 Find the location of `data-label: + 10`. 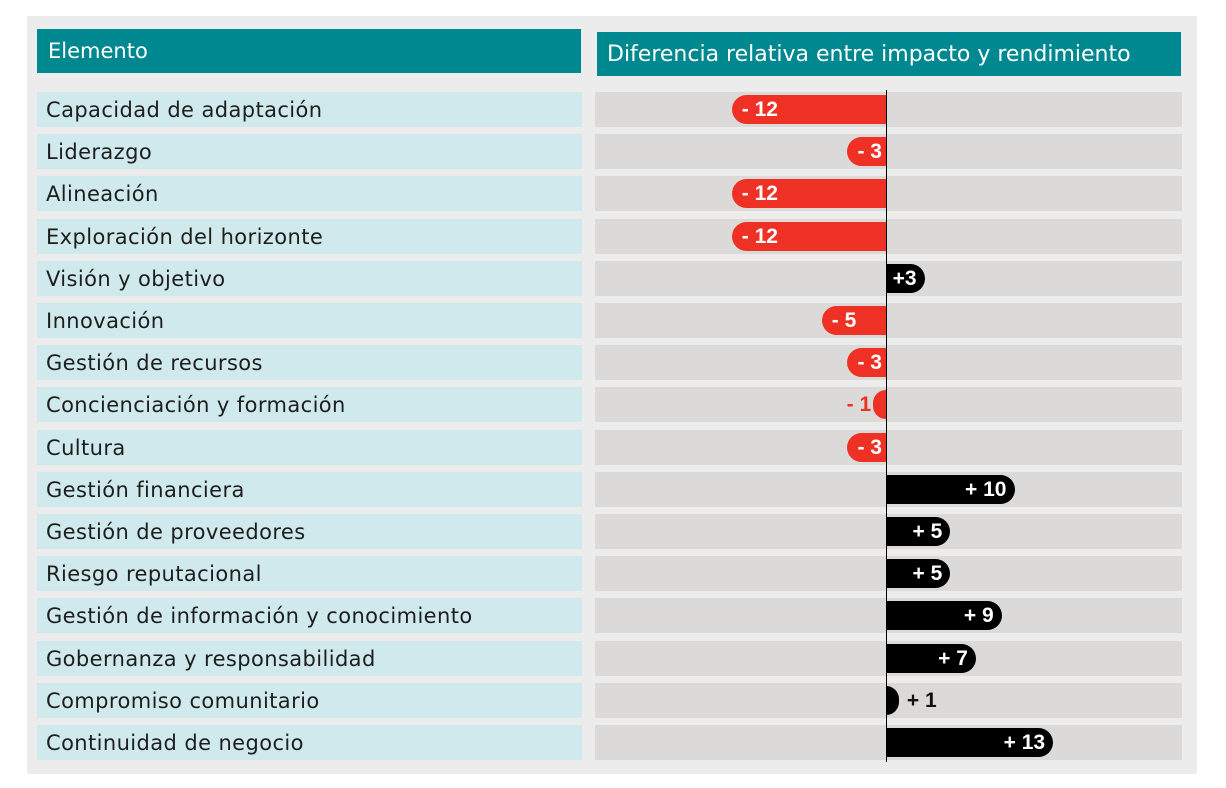

data-label: + 10 is located at coordinates (986, 489).